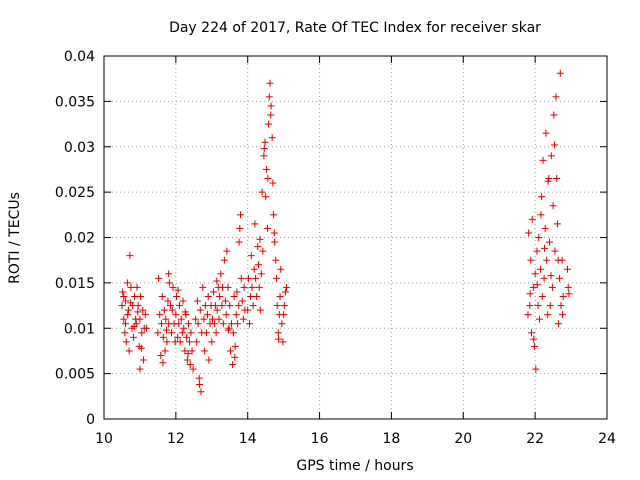 This screenshot has height=480, width=640. What do you see at coordinates (535, 439) in the screenshot?
I see `x-tick-label: 22` at bounding box center [535, 439].